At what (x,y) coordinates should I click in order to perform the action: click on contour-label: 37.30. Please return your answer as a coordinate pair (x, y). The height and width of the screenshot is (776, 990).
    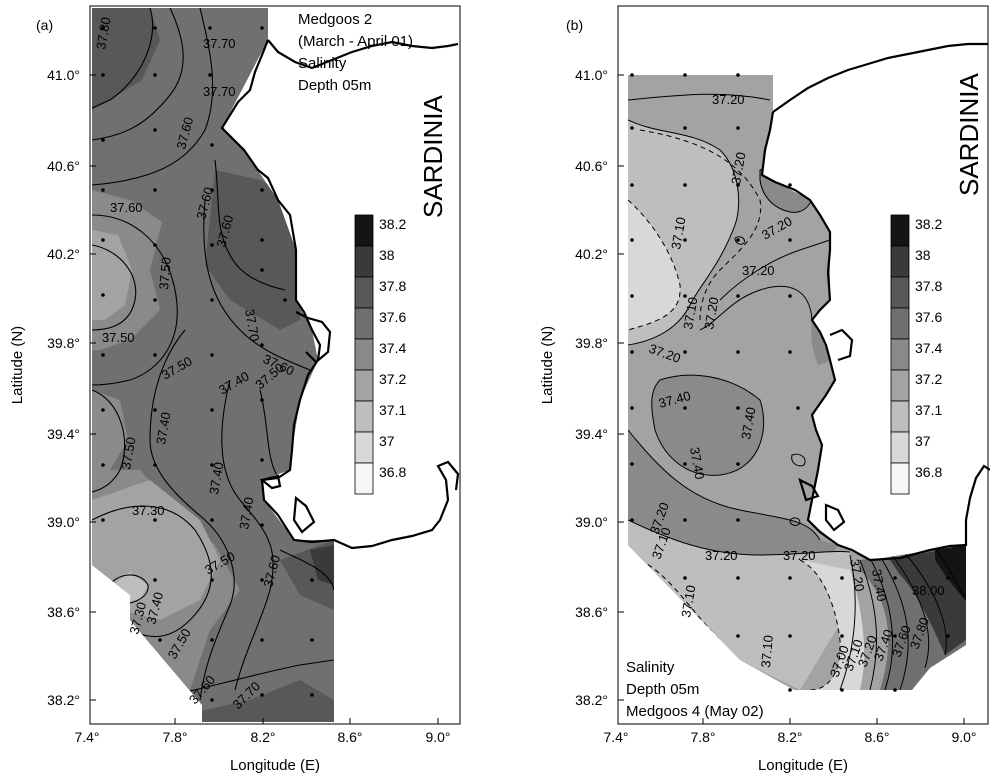
    Looking at the image, I should click on (148, 510).